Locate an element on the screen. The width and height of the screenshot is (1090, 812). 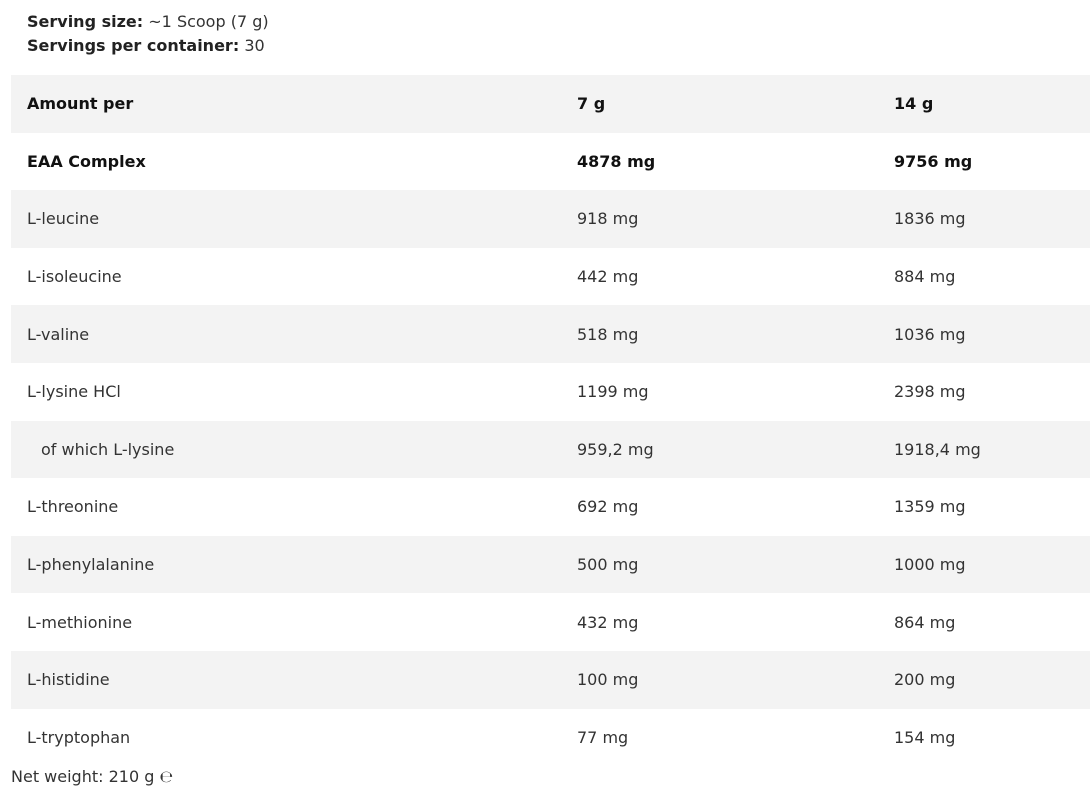
table-row: of which L-lysine 959,2 mg 1918,4 mg is located at coordinates (550, 449).